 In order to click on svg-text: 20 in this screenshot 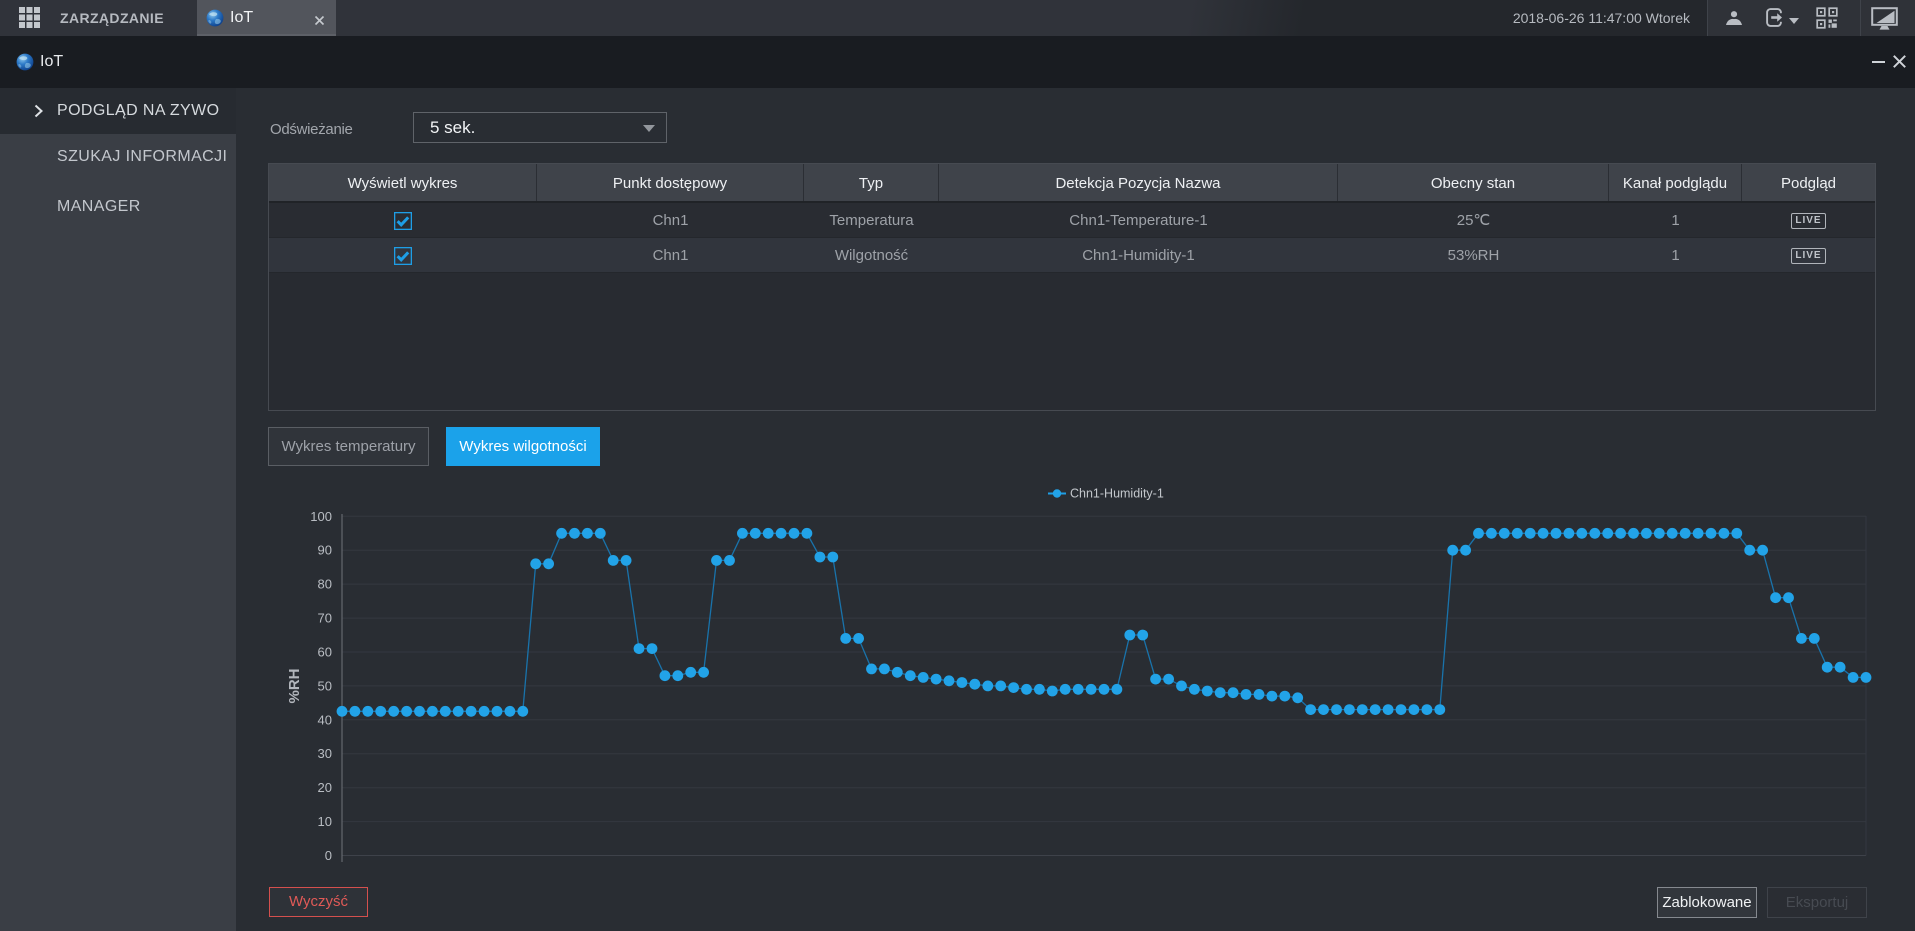, I will do `click(325, 787)`.